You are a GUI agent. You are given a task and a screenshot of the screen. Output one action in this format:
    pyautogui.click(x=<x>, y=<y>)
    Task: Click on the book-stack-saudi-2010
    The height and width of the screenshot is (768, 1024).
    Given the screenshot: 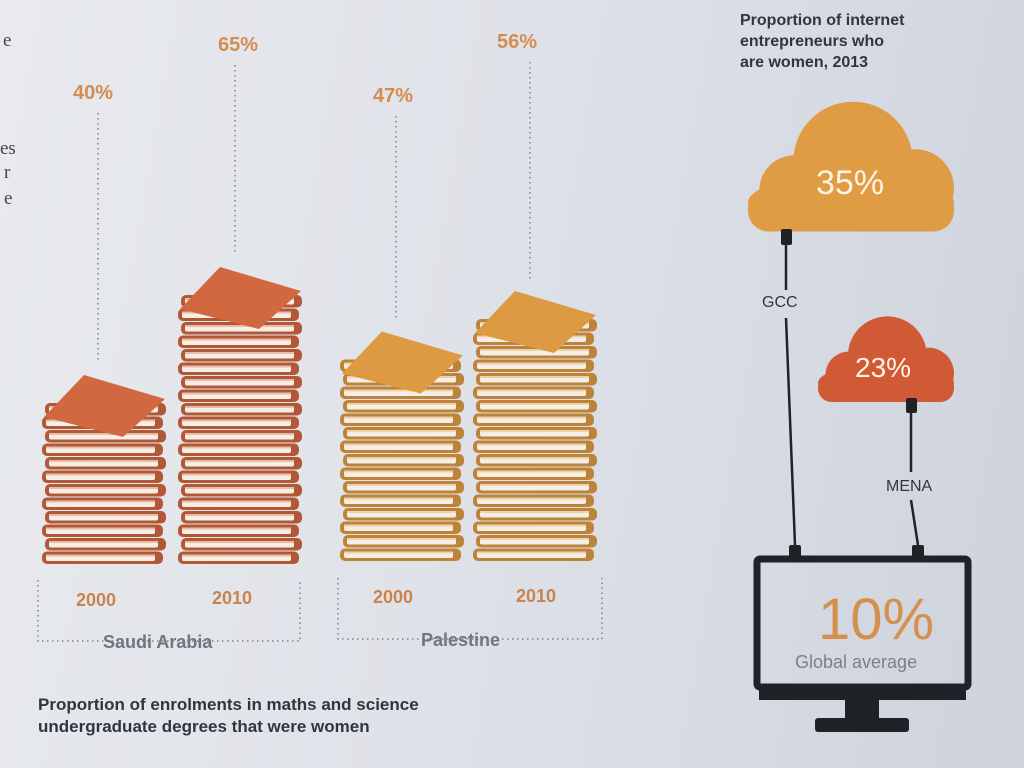 What is the action you would take?
    pyautogui.click(x=240, y=415)
    